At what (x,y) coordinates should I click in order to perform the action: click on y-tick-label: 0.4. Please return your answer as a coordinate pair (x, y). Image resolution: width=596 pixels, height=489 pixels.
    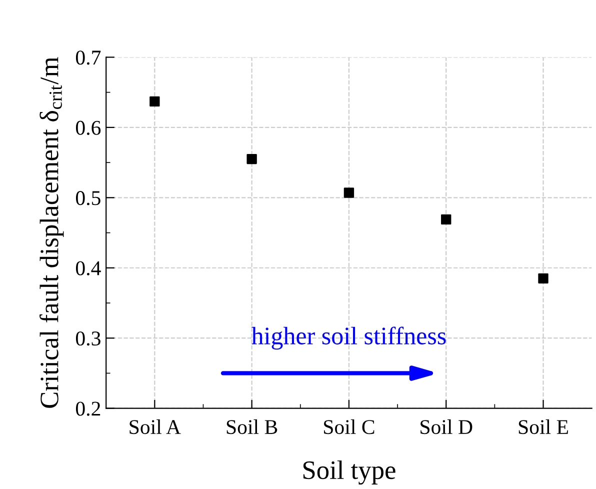
    Looking at the image, I should click on (88, 268).